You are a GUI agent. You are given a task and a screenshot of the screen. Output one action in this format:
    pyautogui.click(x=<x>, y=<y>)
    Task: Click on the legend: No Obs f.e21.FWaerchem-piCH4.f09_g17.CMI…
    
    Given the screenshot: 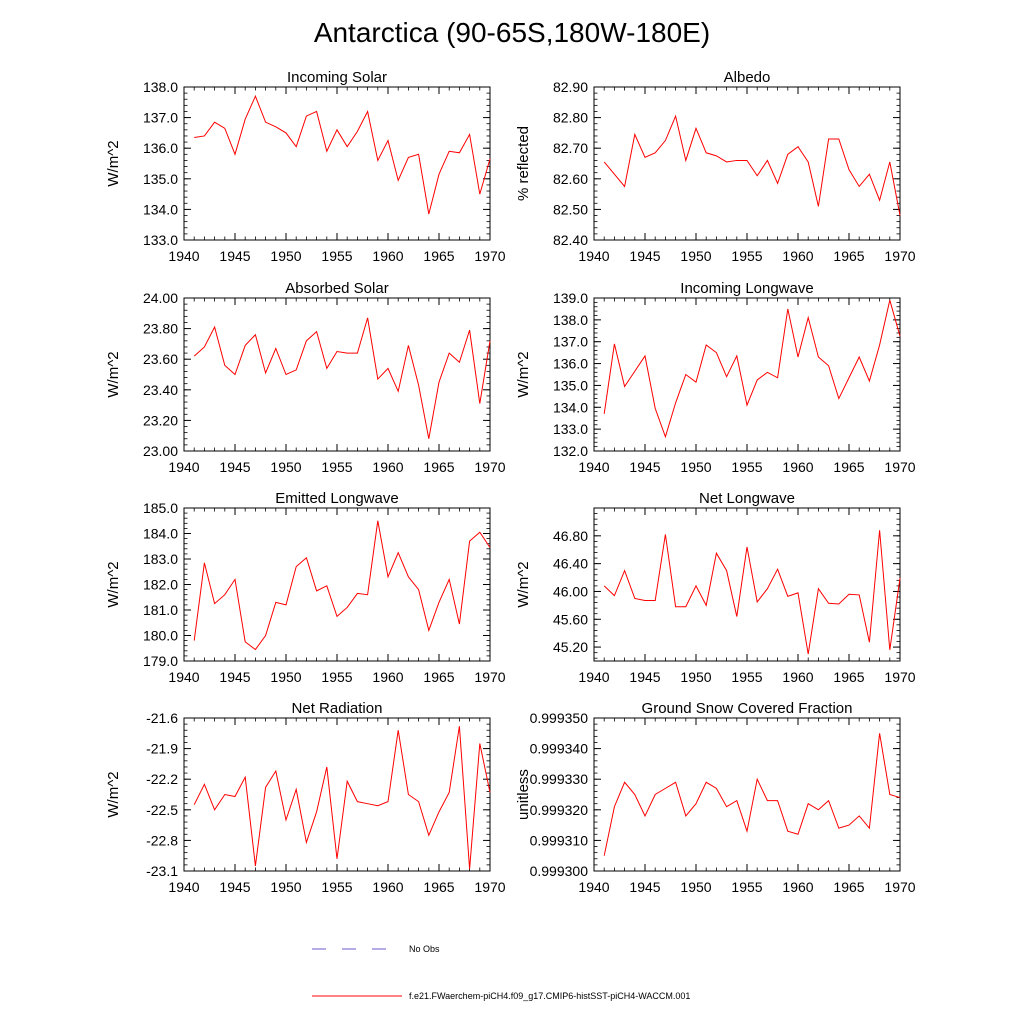 What is the action you would take?
    pyautogui.click(x=501, y=972)
    